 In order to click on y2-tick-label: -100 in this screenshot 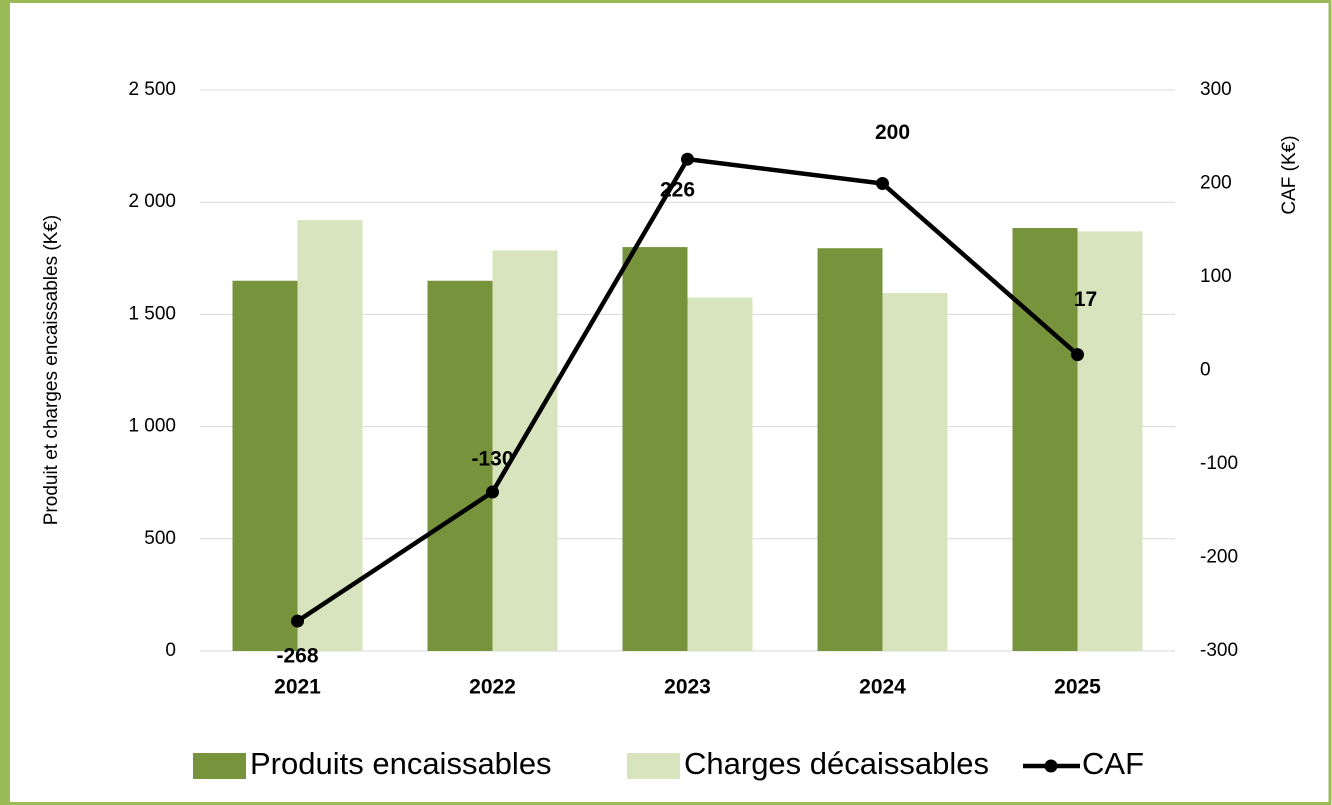, I will do `click(1219, 463)`.